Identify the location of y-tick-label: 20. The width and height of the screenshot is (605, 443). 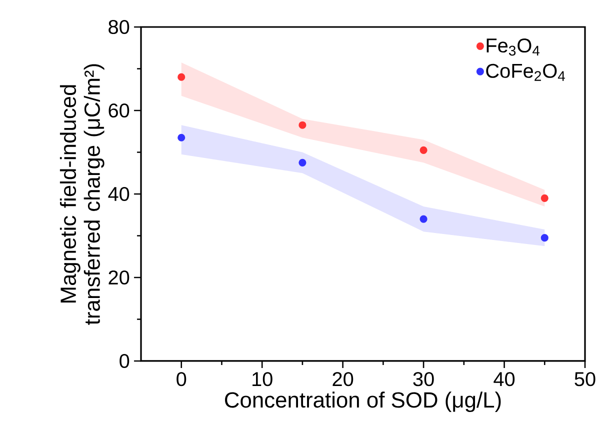
(119, 277).